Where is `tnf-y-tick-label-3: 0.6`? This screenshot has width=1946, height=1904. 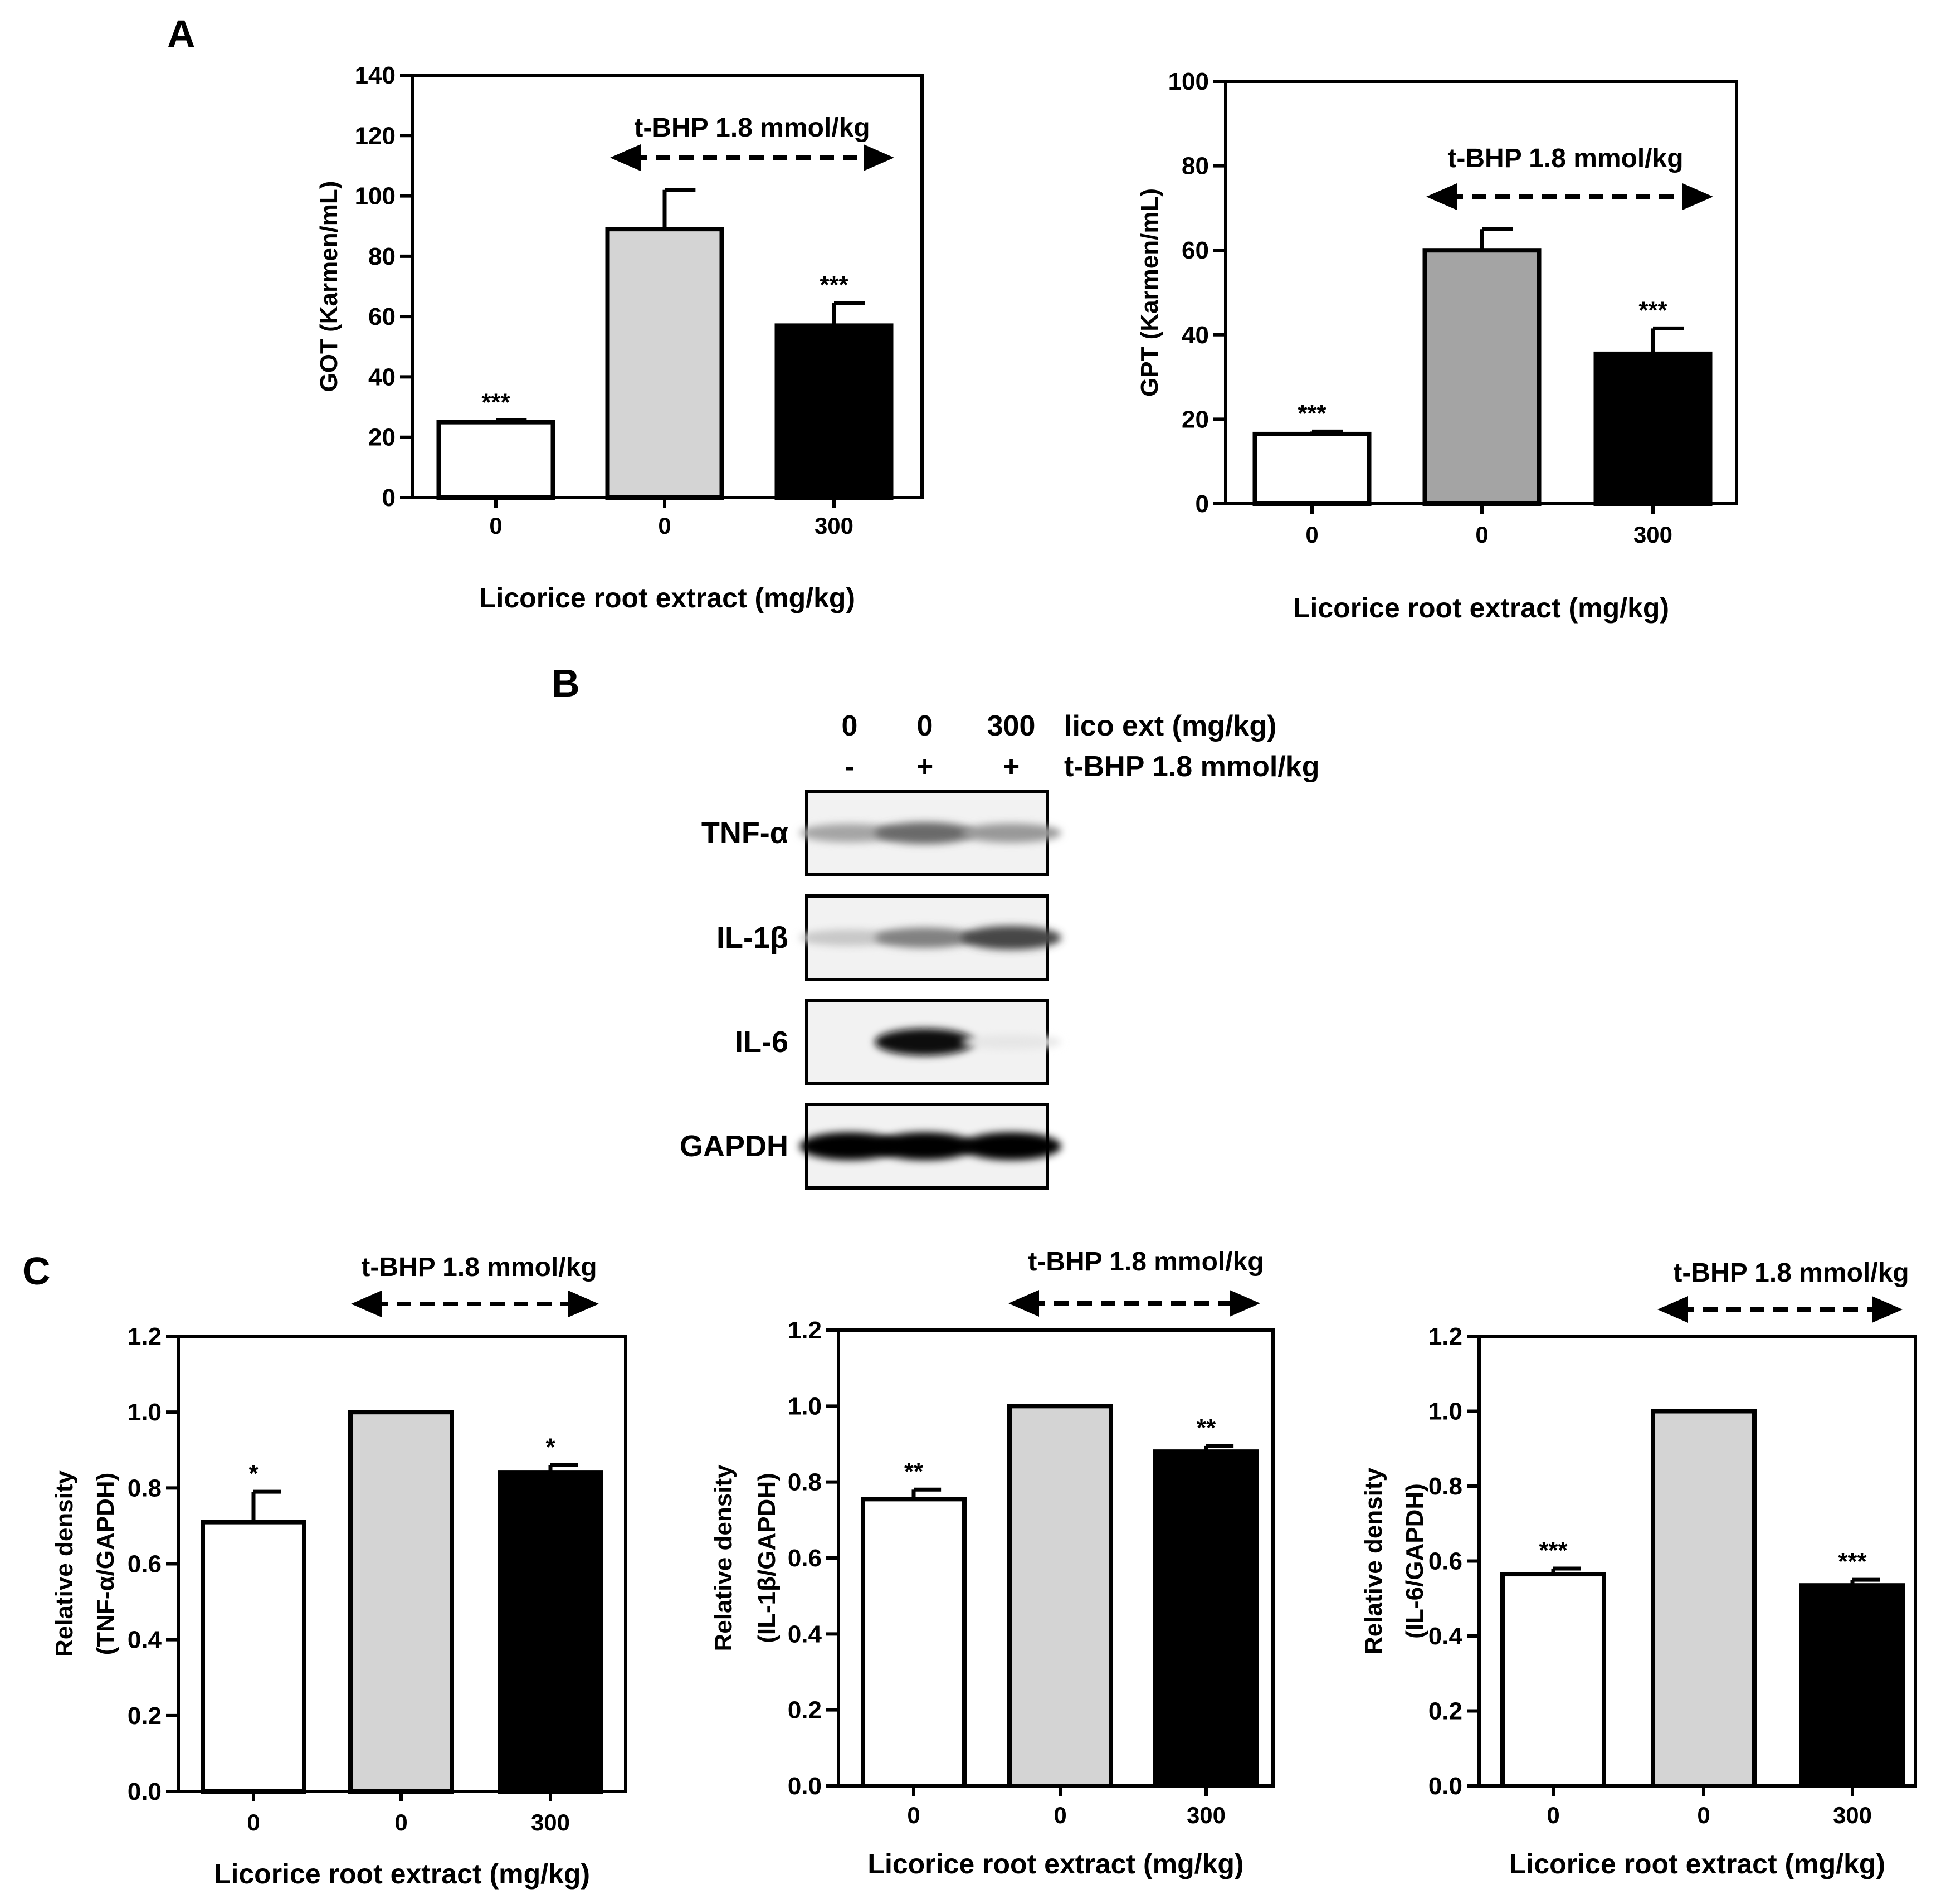 tnf-y-tick-label-3: 0.6 is located at coordinates (145, 1564).